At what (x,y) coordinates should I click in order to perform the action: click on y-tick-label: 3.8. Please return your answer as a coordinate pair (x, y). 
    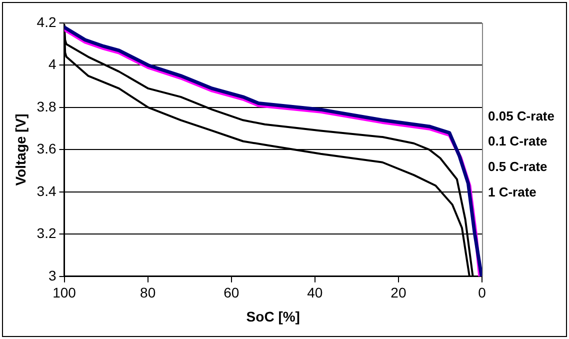
    Looking at the image, I should click on (46, 106).